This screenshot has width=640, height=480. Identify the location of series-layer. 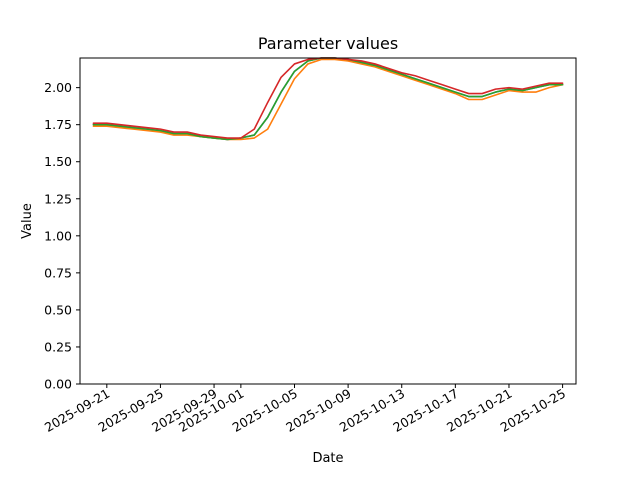
(328, 99).